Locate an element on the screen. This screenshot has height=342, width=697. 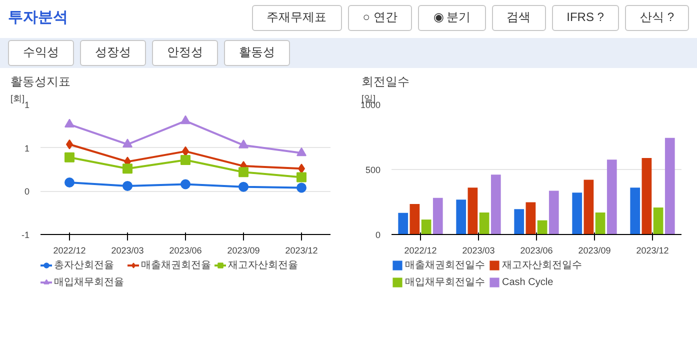
y-axis-title: [회] is located at coordinates (17, 99).